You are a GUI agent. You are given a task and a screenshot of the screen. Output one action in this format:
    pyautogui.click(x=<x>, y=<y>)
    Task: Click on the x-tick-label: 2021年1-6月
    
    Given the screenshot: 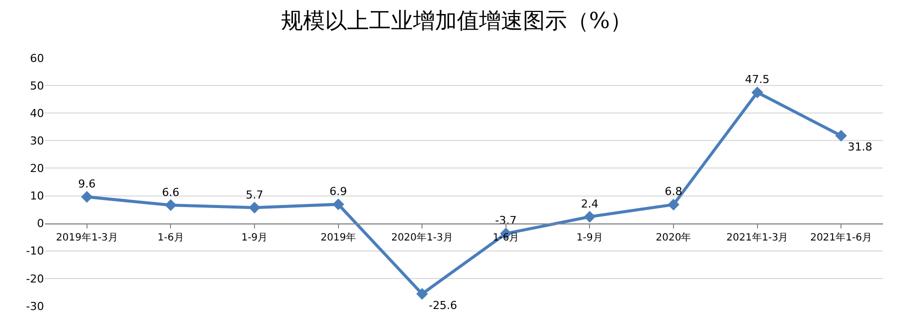 What is the action you would take?
    pyautogui.click(x=841, y=237)
    